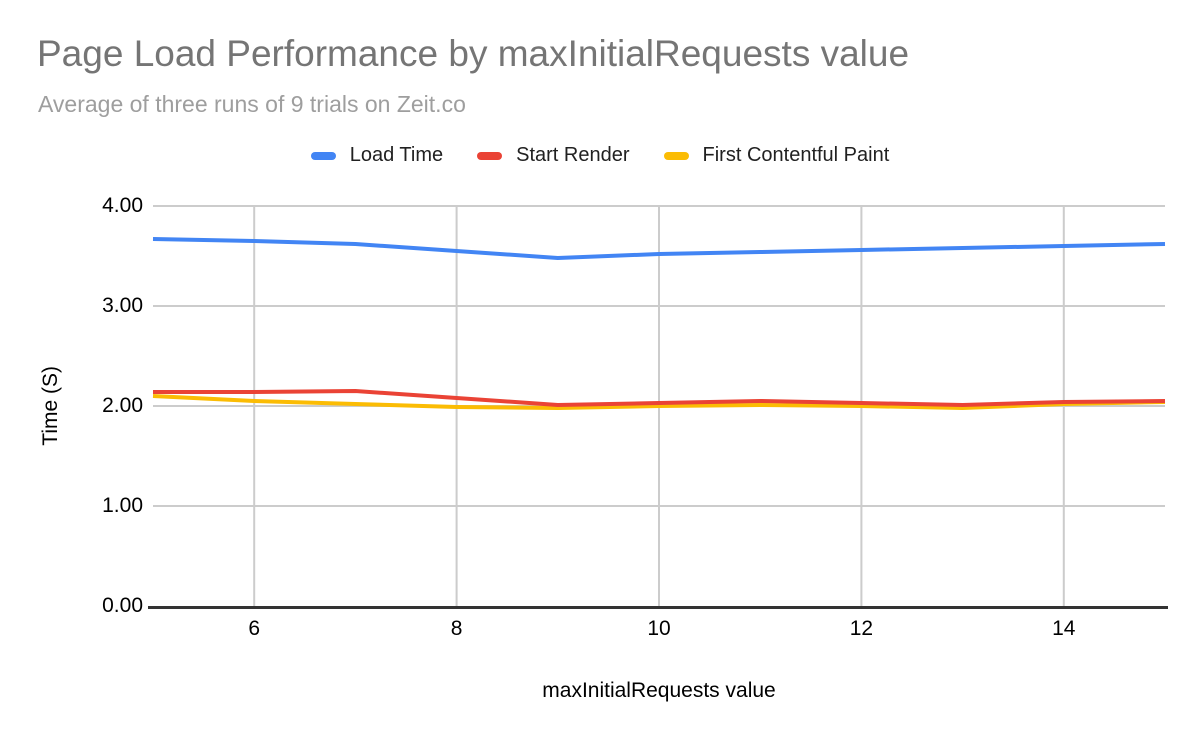  Describe the element at coordinates (659, 628) in the screenshot. I see `x-tick-label: 10` at that location.